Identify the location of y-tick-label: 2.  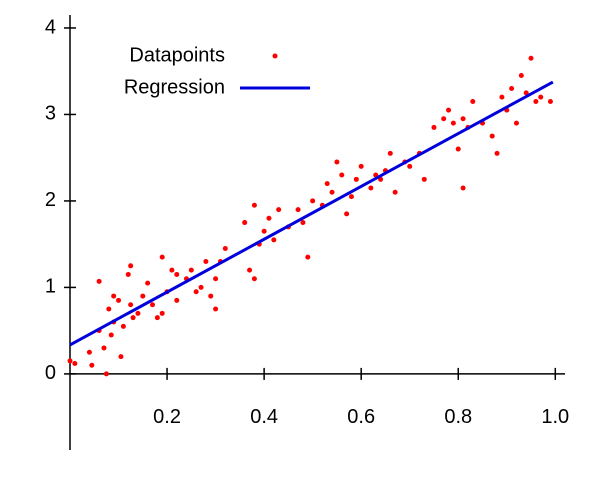
(50, 200).